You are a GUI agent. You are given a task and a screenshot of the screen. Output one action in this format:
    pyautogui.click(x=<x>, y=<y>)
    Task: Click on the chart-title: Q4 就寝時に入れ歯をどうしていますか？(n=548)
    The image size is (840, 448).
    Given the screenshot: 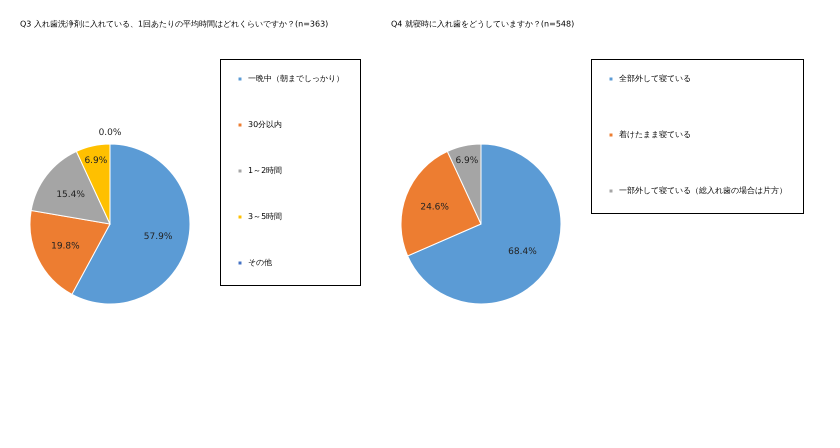 What is the action you would take?
    pyautogui.click(x=482, y=24)
    